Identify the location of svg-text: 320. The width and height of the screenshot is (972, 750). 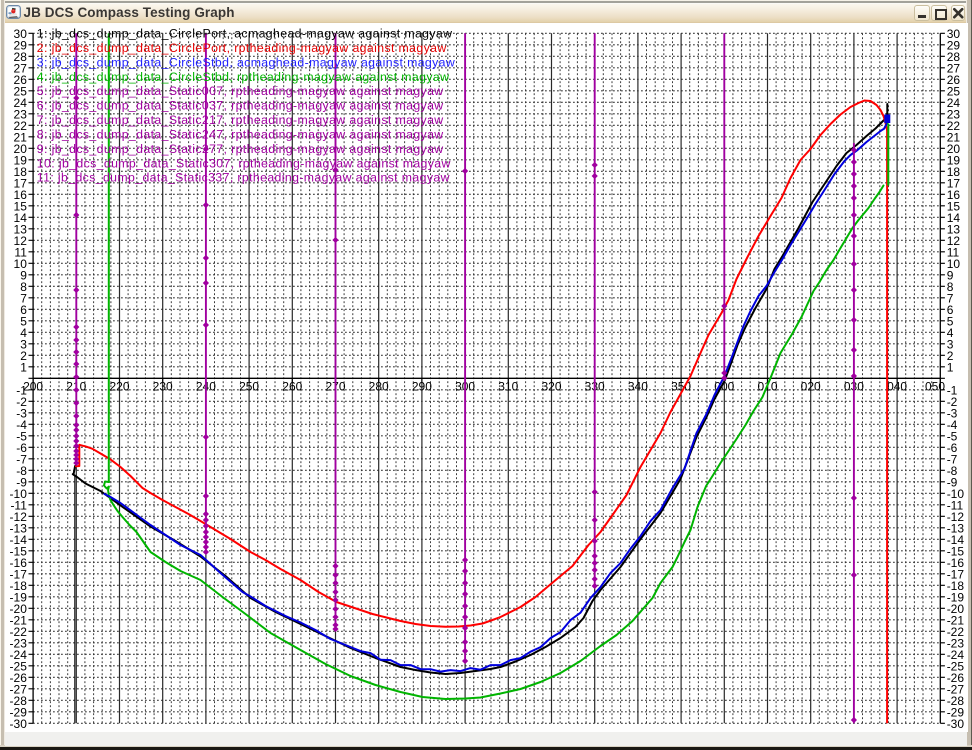
(551, 387).